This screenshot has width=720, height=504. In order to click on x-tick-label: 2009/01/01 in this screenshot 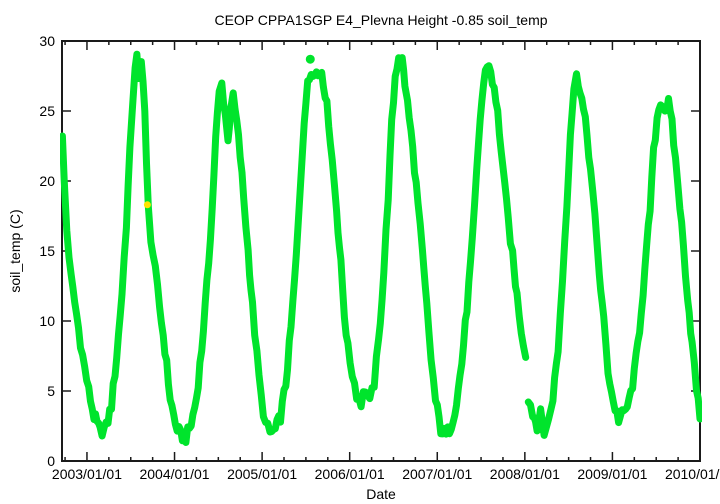, I will do `click(612, 474)`.